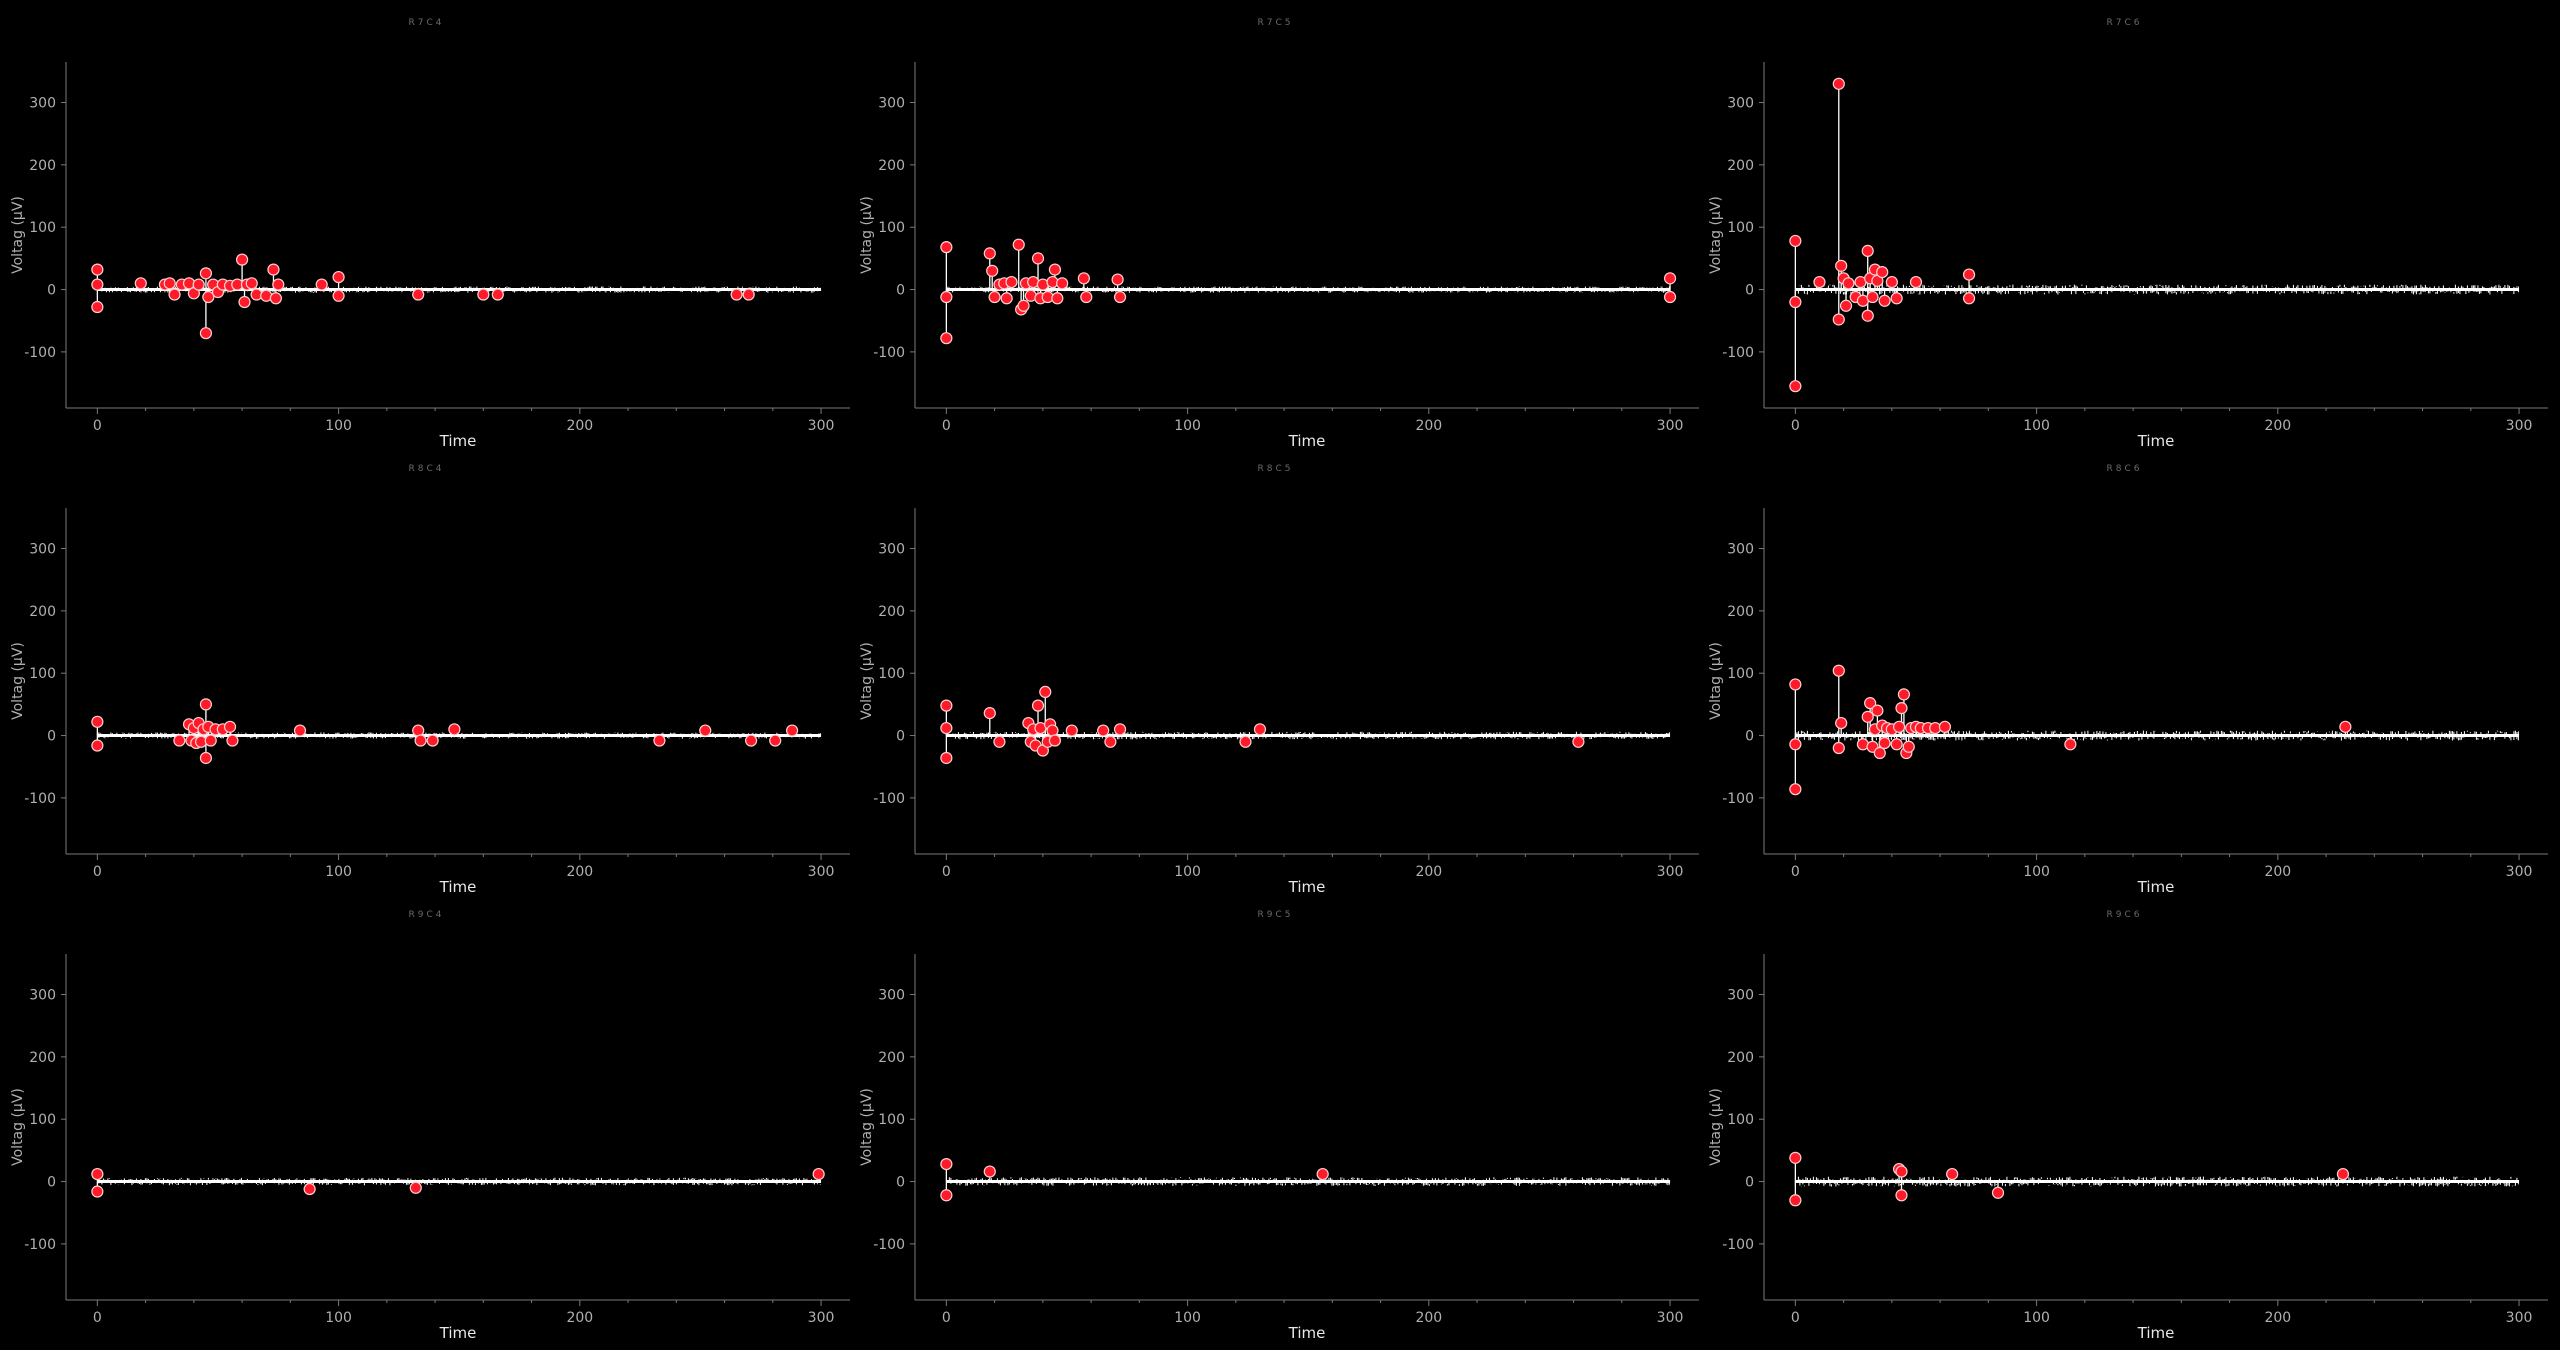 The width and height of the screenshot is (2560, 1350). I want to click on chart-title: R7C5, so click(1275, 23).